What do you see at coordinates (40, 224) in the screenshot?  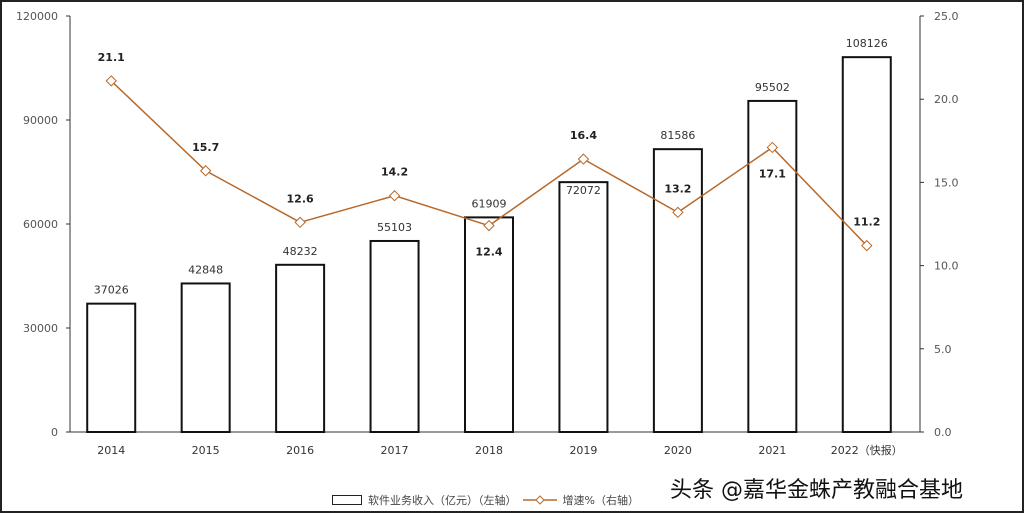 I see `left-tick-label: 60000` at bounding box center [40, 224].